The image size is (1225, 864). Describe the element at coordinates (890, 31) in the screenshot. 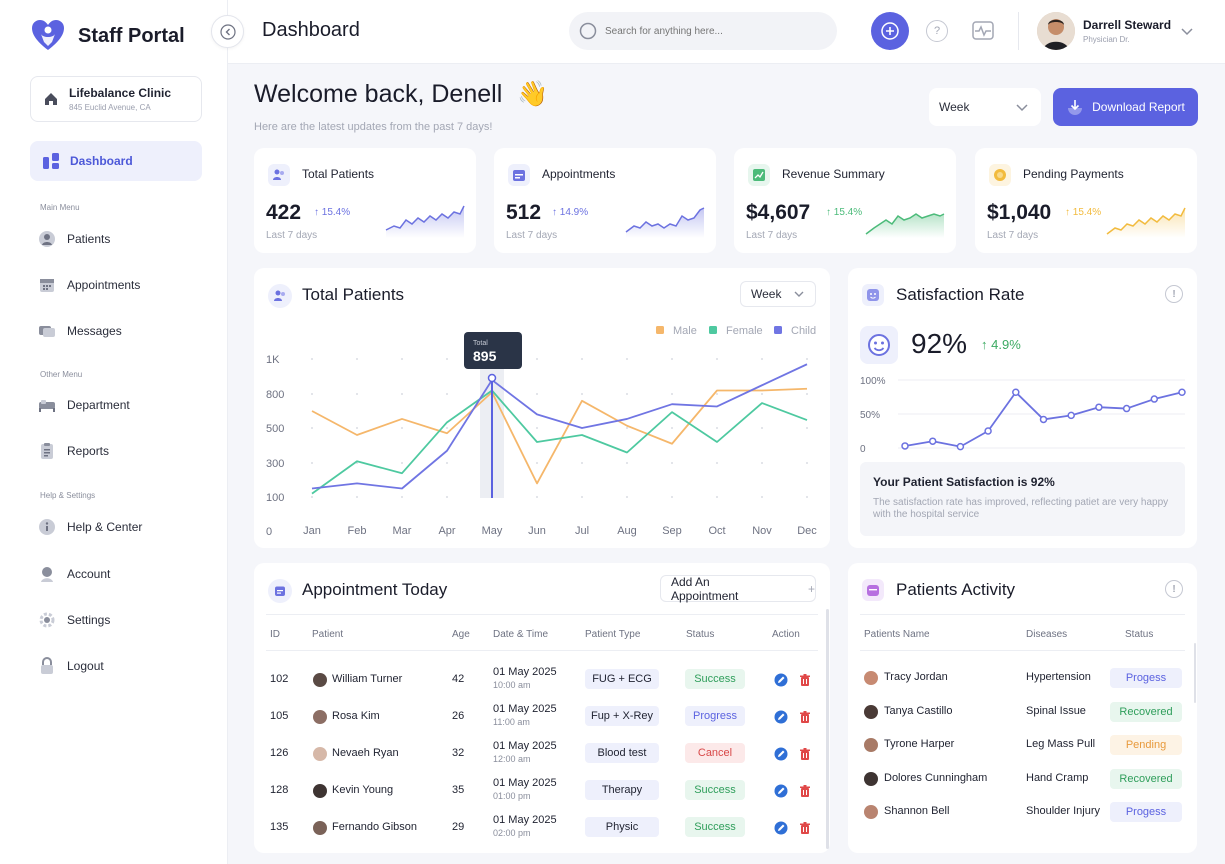

I see `add-button` at that location.